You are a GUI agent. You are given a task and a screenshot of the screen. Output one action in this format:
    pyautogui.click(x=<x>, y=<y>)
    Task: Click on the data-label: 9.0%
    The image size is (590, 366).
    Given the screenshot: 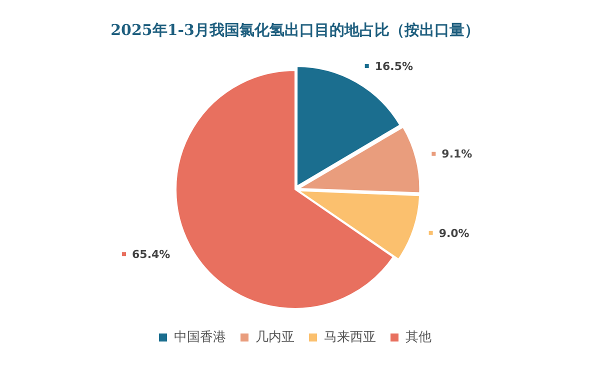 What is the action you would take?
    pyautogui.click(x=454, y=233)
    